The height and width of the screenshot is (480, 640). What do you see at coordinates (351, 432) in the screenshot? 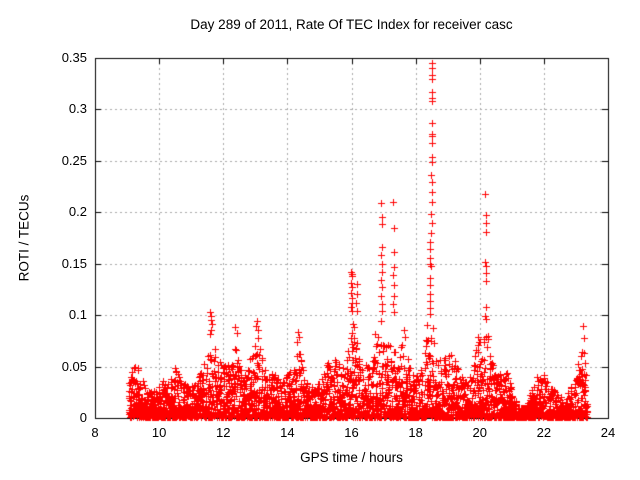
I see `x-tick-label: 16` at bounding box center [351, 432].